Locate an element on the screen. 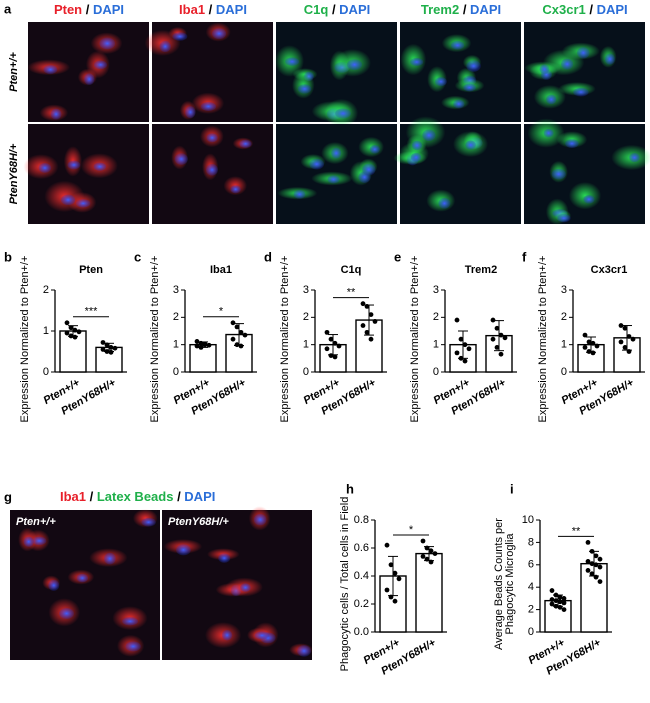 The image size is (650, 703). y-axis-label: Average Beads Counts per is located at coordinates (499, 584).